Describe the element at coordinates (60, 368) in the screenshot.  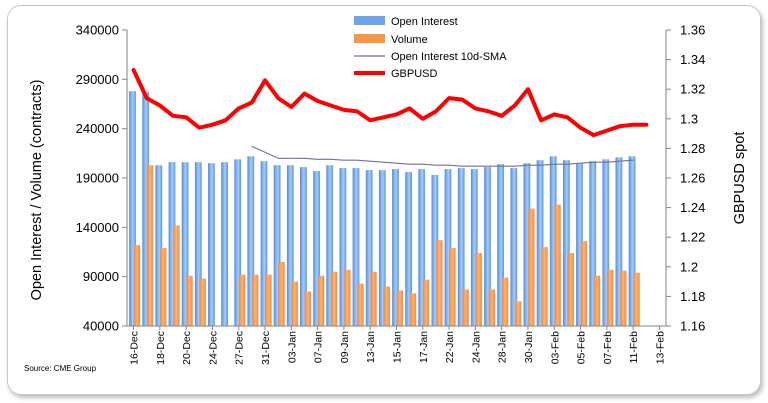
I see `source-note: Source: CME Group` at that location.